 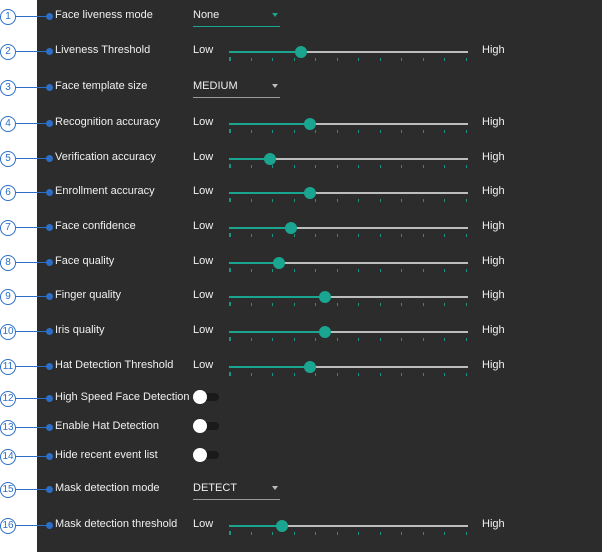 I want to click on setting-row-high-speed-face-detection: 12 High Speed Face Detection, so click(x=301, y=400).